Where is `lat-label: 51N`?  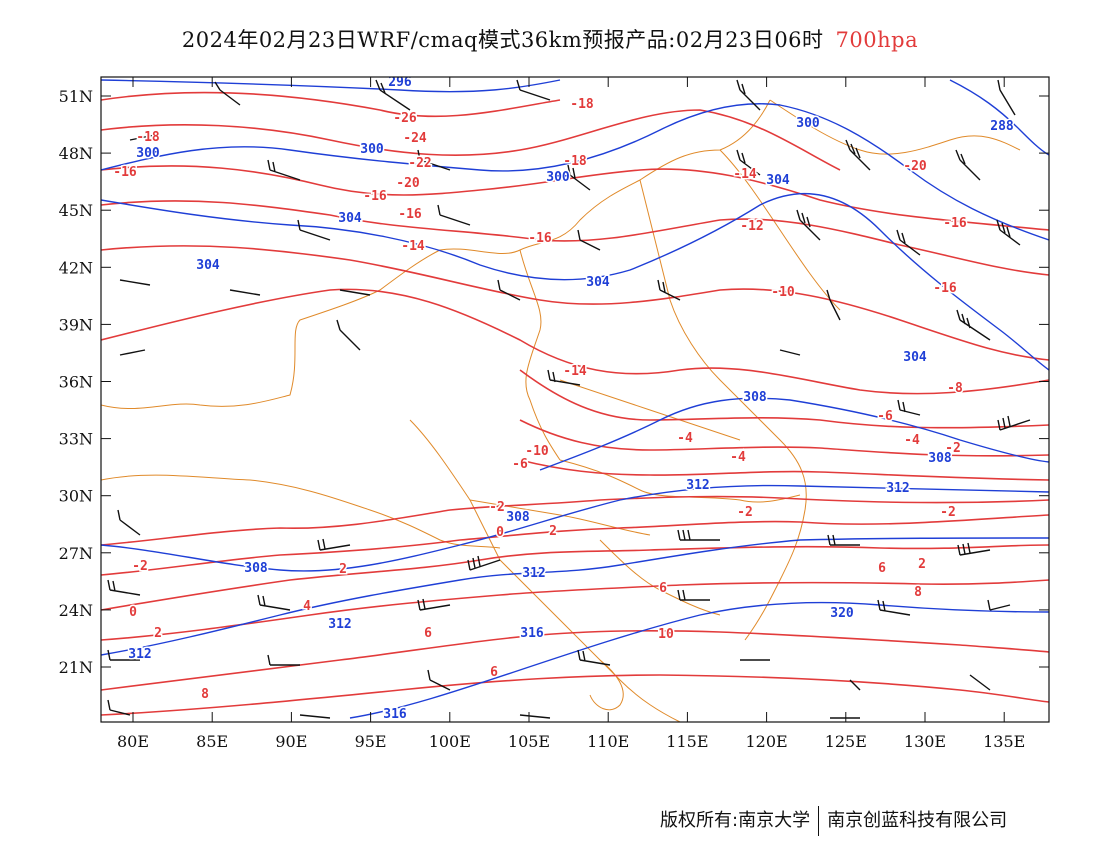 lat-label: 51N is located at coordinates (76, 96).